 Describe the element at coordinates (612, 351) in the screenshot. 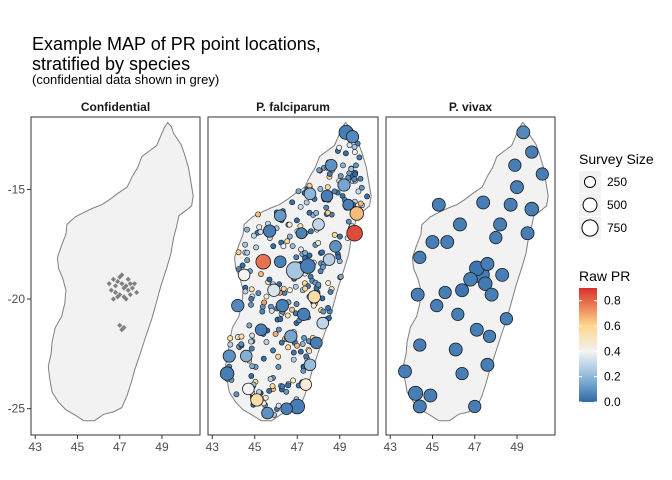

I see `color-legend-label: 0.4` at that location.